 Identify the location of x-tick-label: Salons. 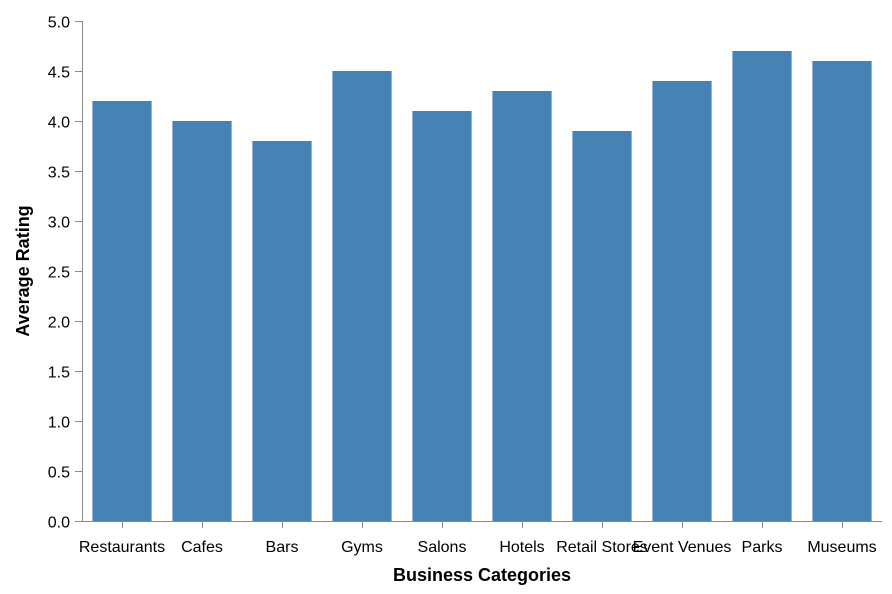
(442, 547).